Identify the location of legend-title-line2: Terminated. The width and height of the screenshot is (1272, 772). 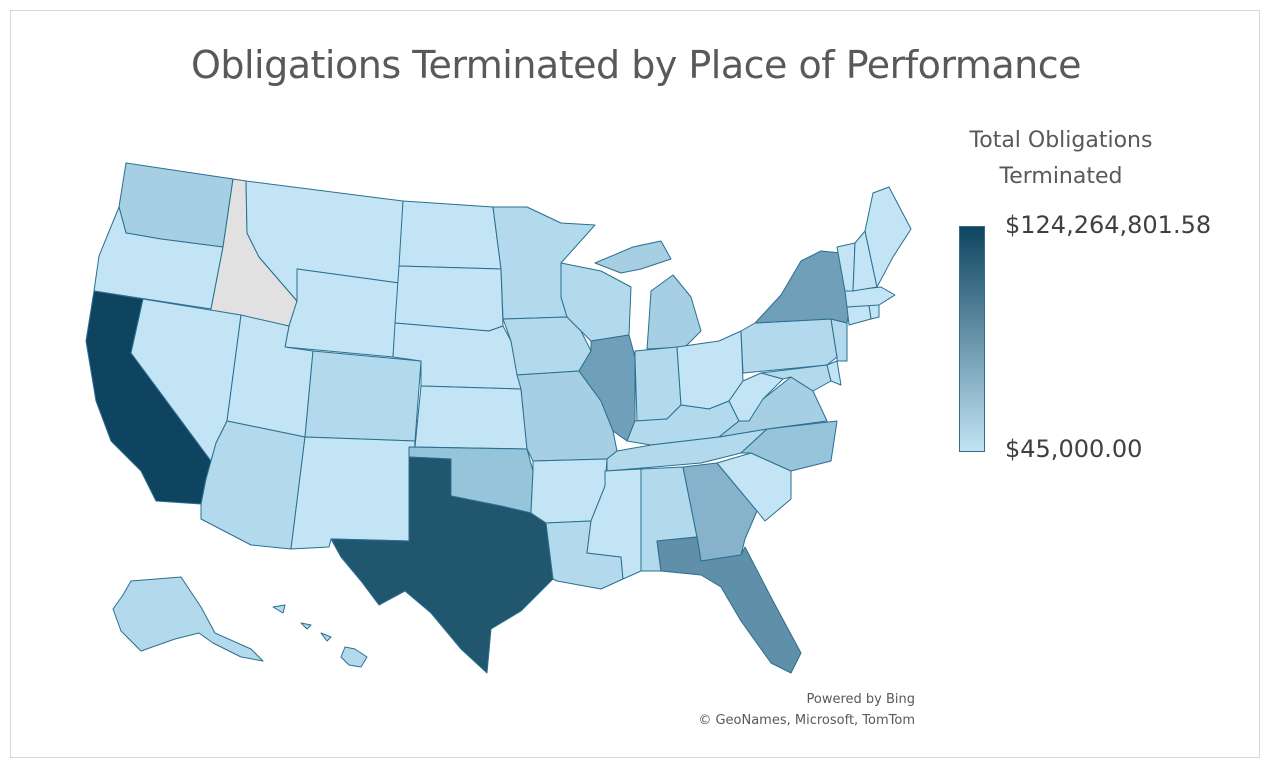
(1061, 176).